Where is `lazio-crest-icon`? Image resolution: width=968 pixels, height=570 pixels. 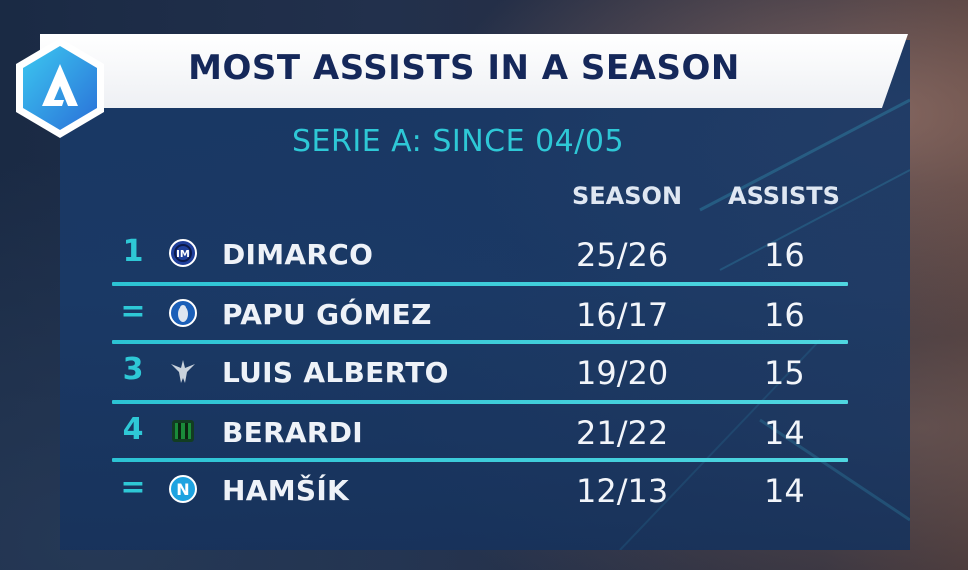
lazio-crest-icon is located at coordinates (183, 371).